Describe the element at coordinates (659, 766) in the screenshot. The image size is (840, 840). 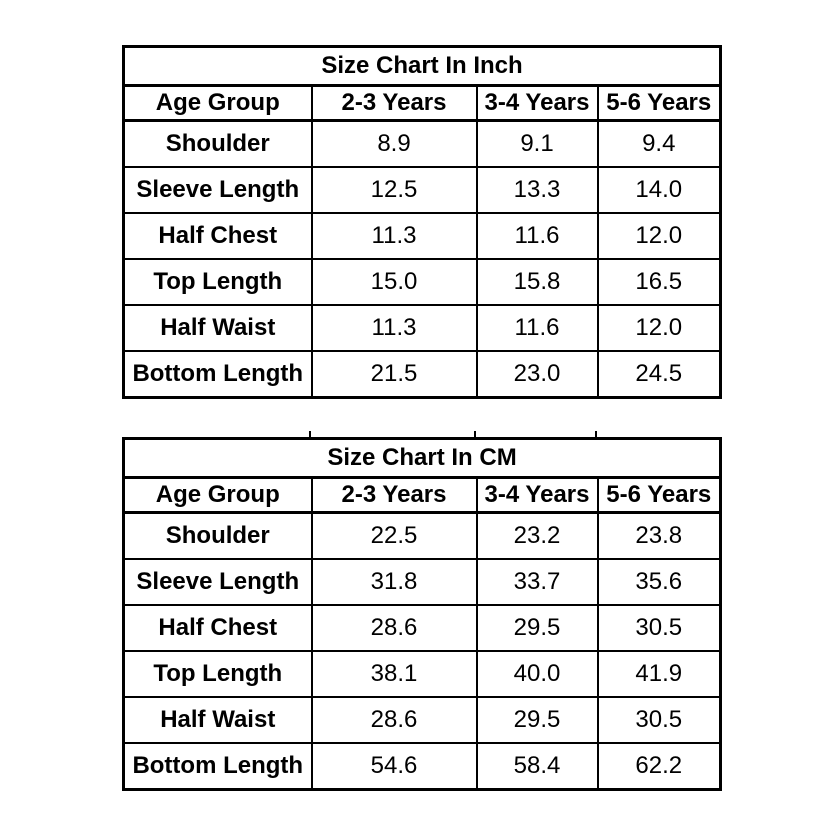
I see `cell-value: 62.2` at that location.